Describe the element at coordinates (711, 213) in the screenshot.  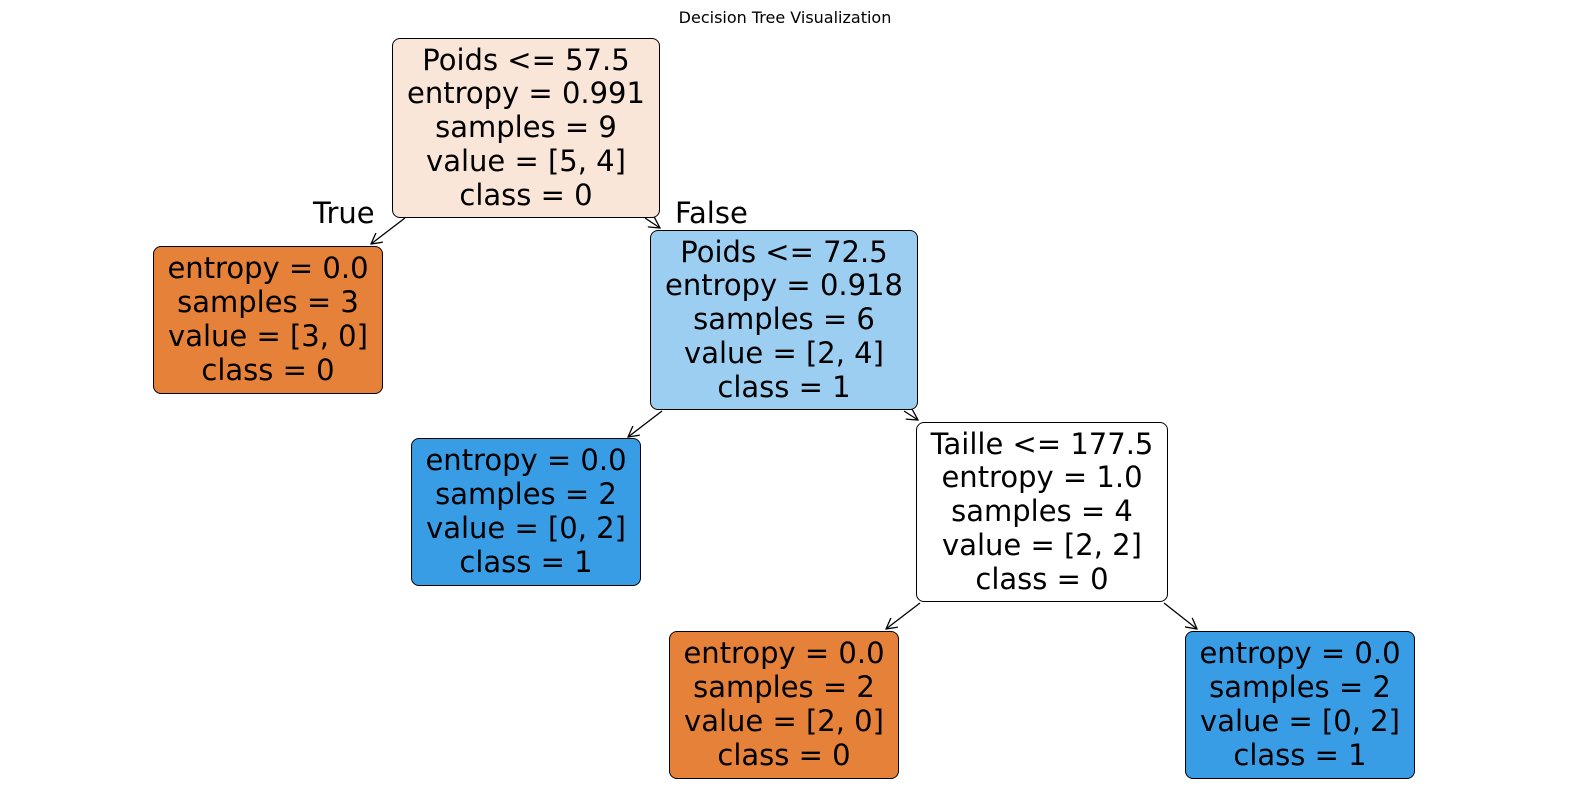
I see `branch-label-false: False` at that location.